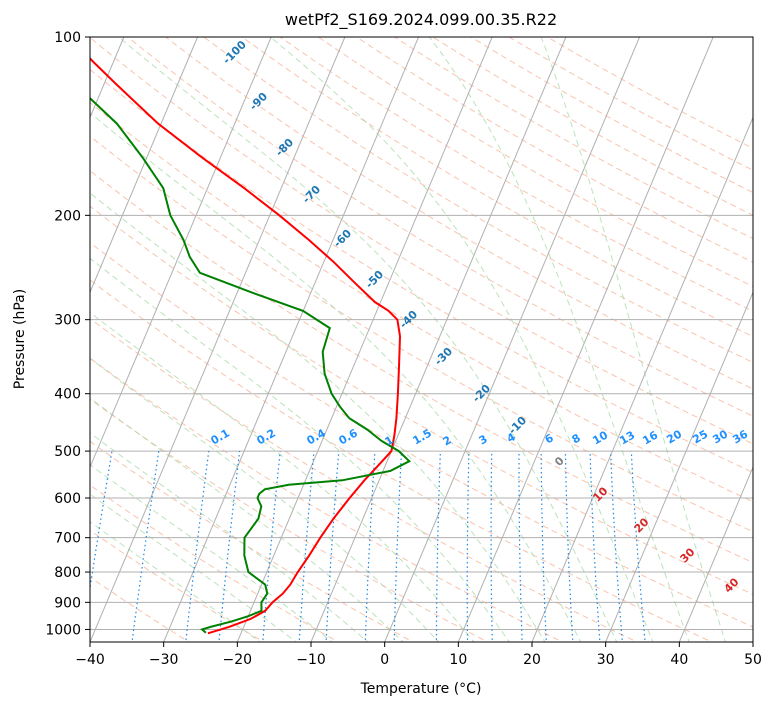 This screenshot has height=708, width=775. What do you see at coordinates (753, 660) in the screenshot?
I see `x-tick-label: 50` at bounding box center [753, 660].